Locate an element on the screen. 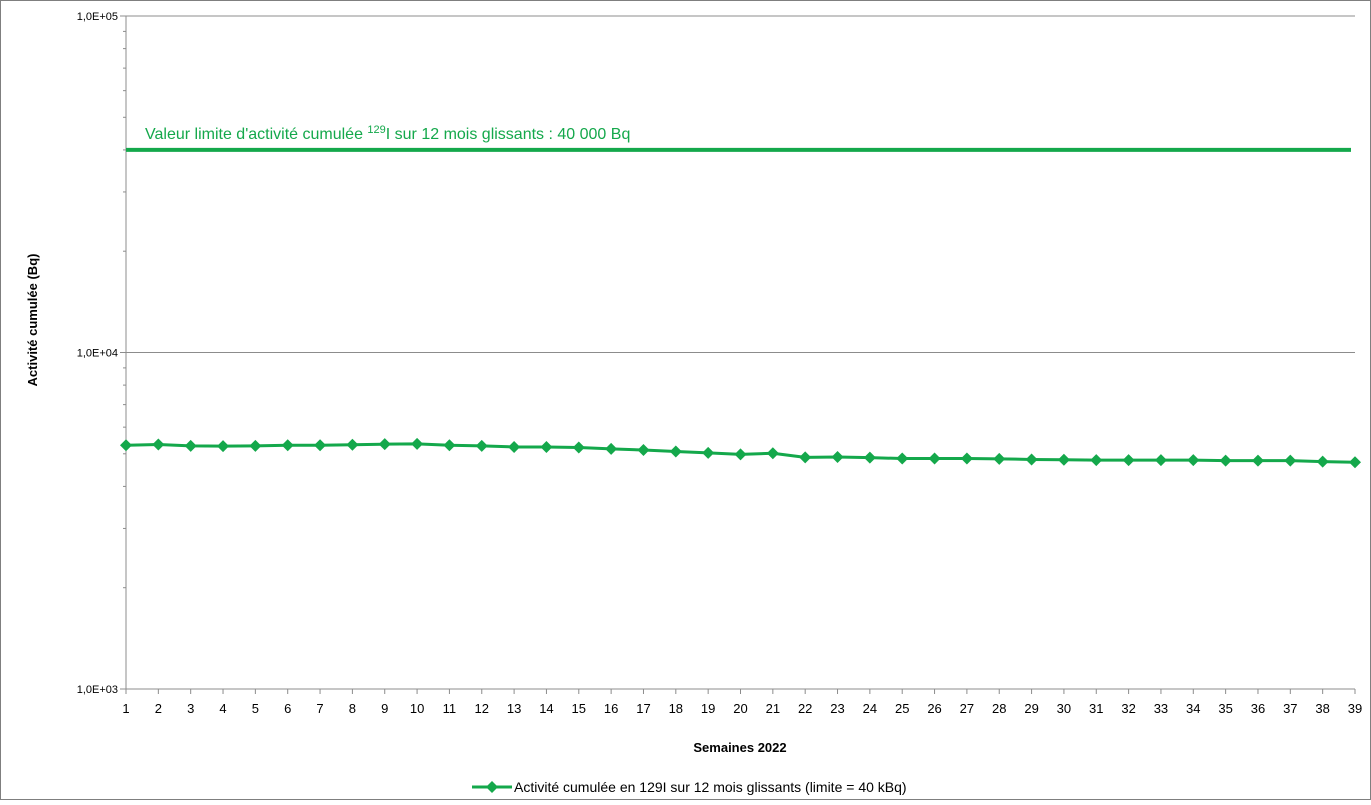 The width and height of the screenshot is (1371, 805). x-tick-label: 18 is located at coordinates (676, 708).